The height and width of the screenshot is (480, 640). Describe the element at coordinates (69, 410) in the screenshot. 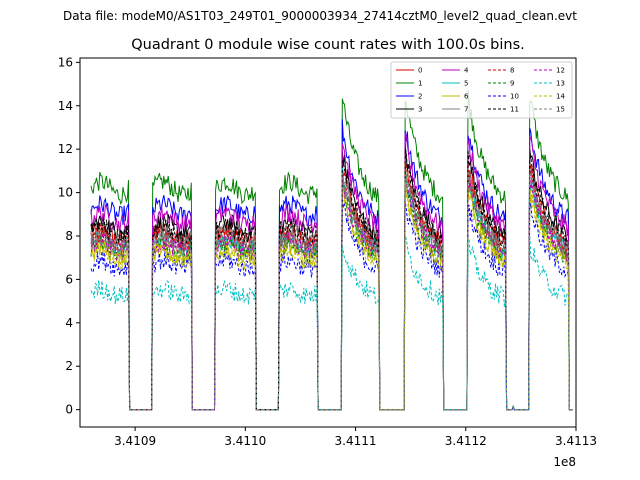

I see `y-tick-label: 0` at that location.